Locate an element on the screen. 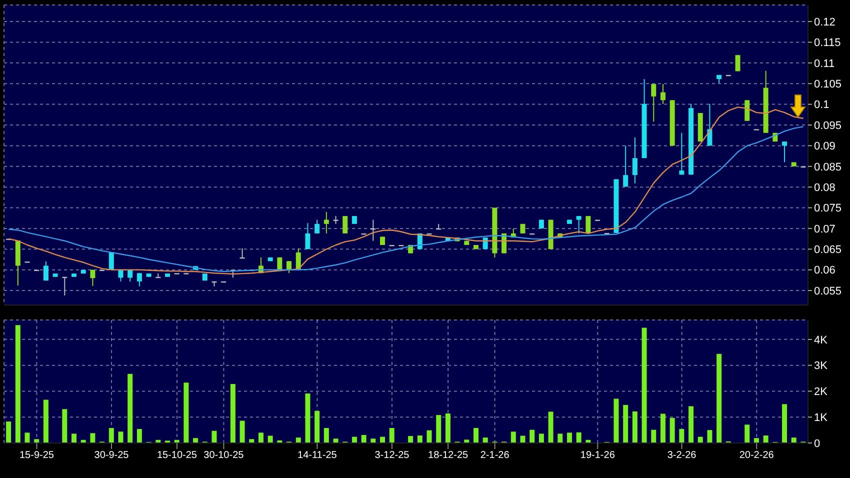 This screenshot has height=478, width=850. y-tick-label: 0.11 is located at coordinates (824, 64).